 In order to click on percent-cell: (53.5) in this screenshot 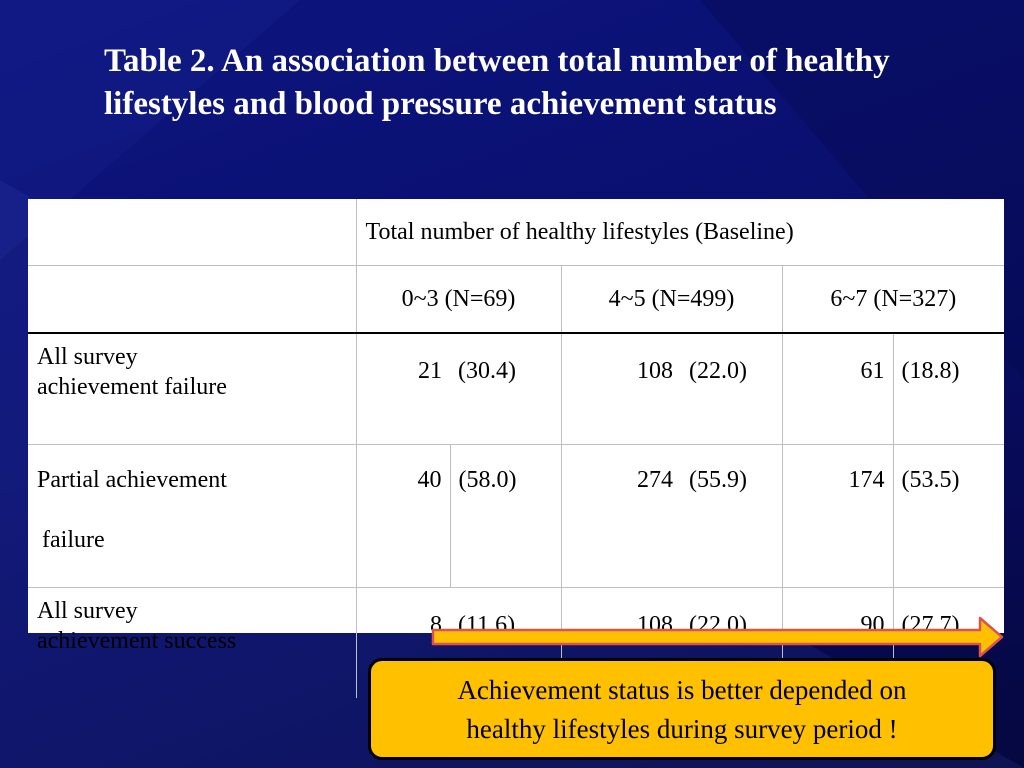, I will do `click(948, 516)`.